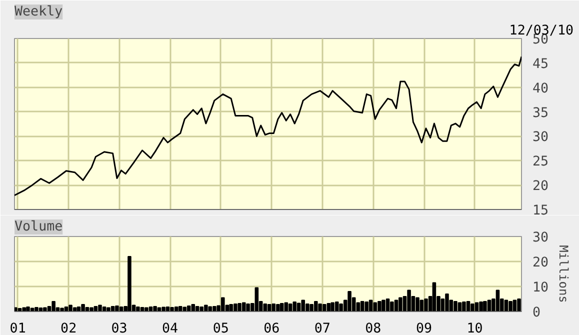 Image resolution: width=579 pixels, height=335 pixels. I want to click on x-tick-label: 08, so click(373, 328).